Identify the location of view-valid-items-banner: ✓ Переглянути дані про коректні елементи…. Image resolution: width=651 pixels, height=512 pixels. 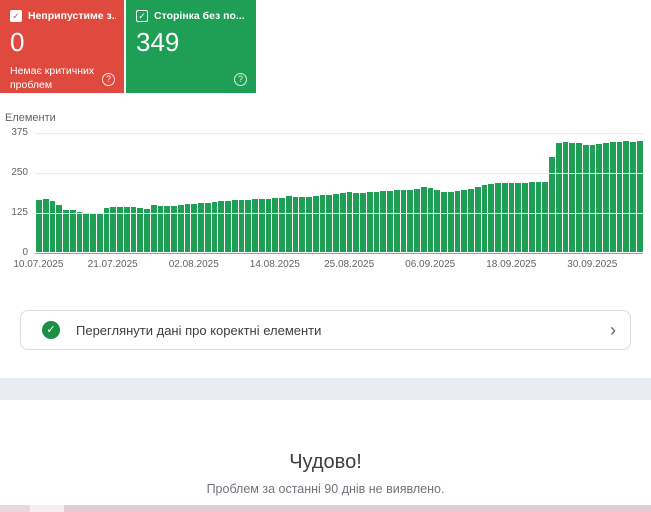
(325, 330).